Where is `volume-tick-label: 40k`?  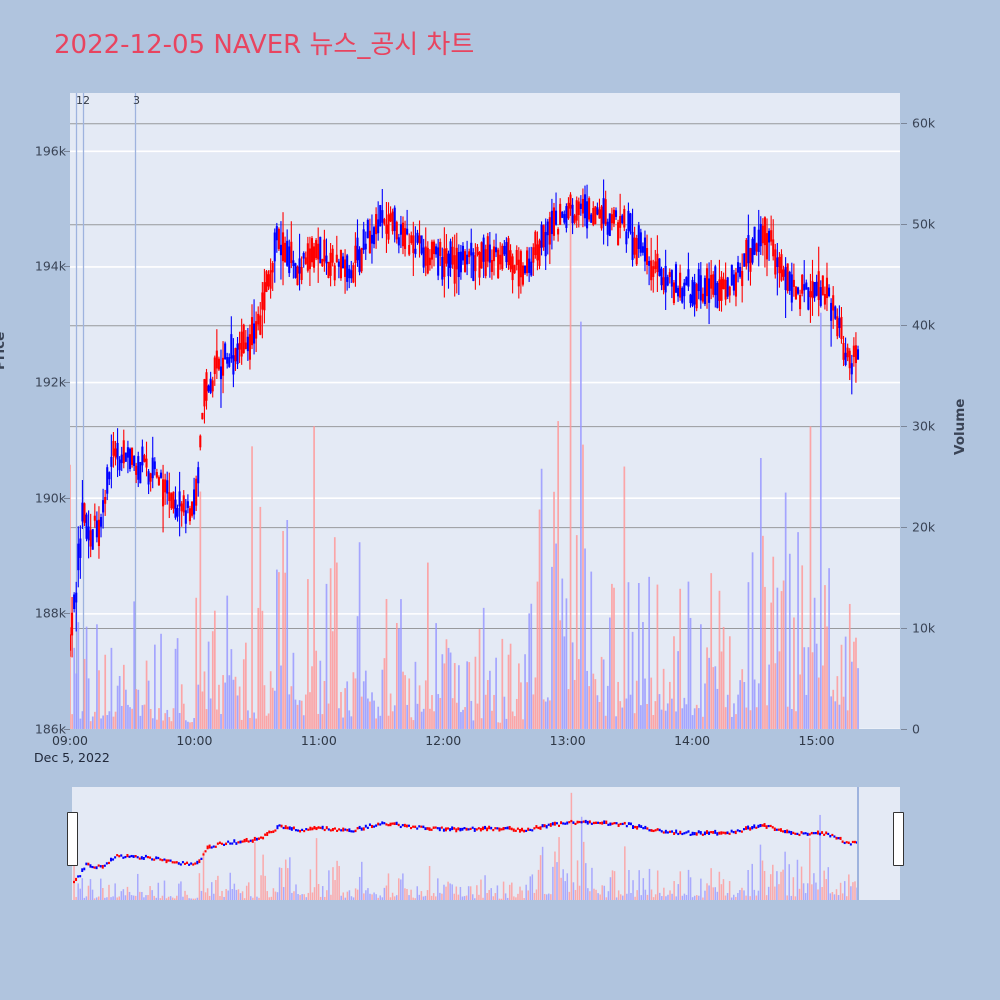
volume-tick-label: 40k is located at coordinates (924, 325).